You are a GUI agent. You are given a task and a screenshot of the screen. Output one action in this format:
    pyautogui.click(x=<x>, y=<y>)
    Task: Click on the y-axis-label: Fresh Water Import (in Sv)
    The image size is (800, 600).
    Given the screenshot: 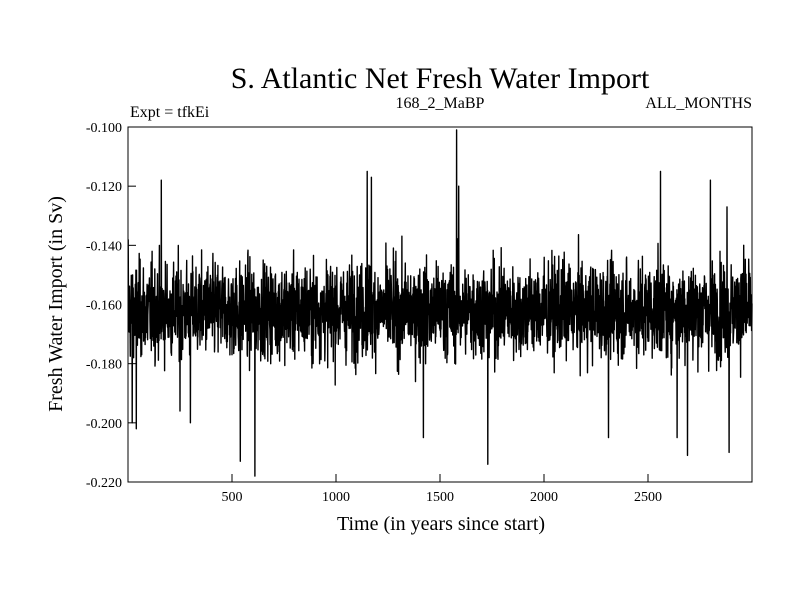 What is the action you would take?
    pyautogui.click(x=56, y=304)
    